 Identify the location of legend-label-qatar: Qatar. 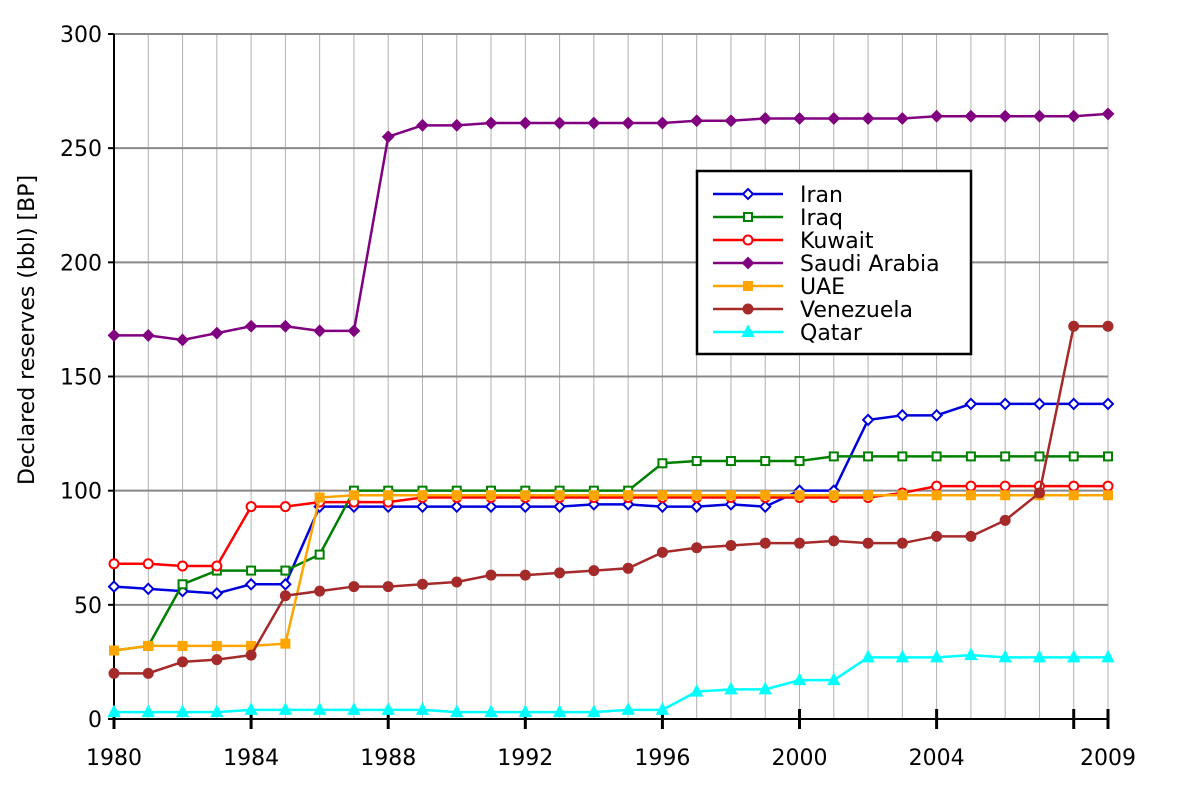
(831, 333).